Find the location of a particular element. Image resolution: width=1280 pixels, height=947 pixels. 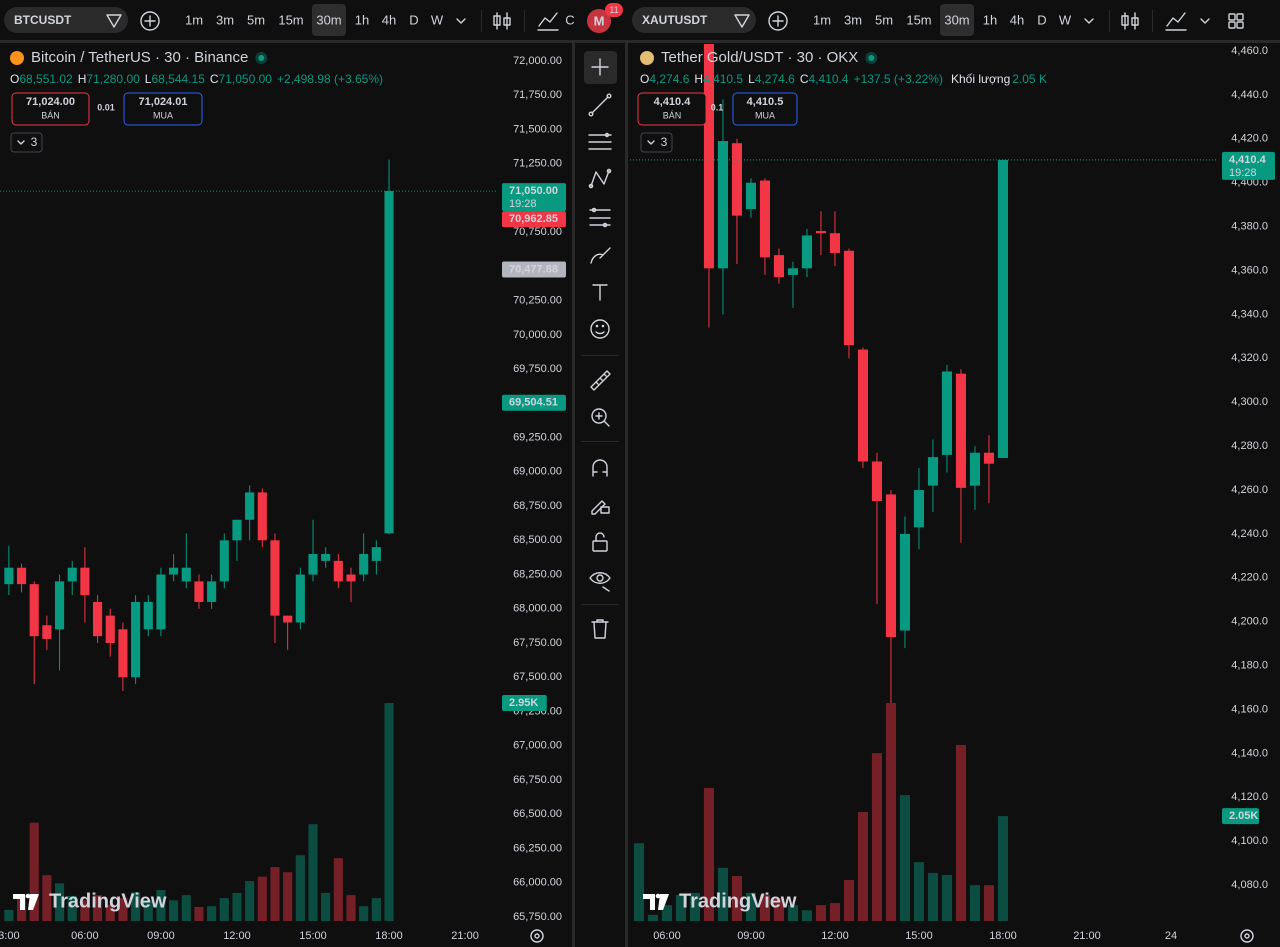

fib-tool is located at coordinates (600, 141).